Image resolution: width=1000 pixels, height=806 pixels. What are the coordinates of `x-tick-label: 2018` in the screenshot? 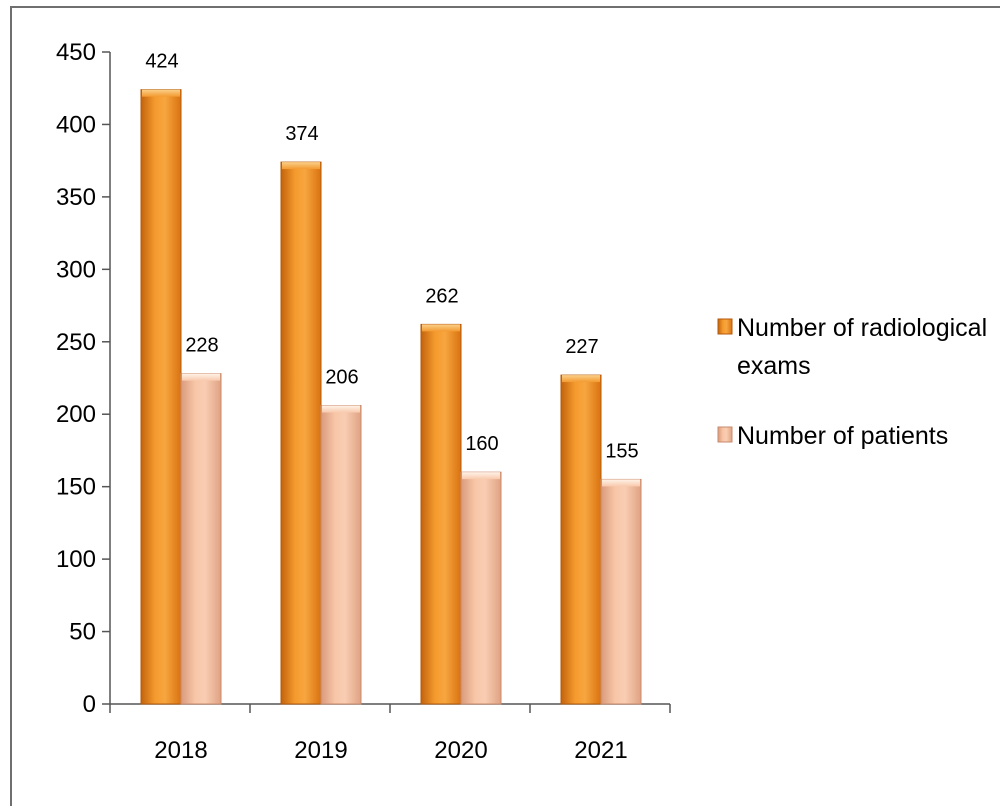 It's located at (180, 750).